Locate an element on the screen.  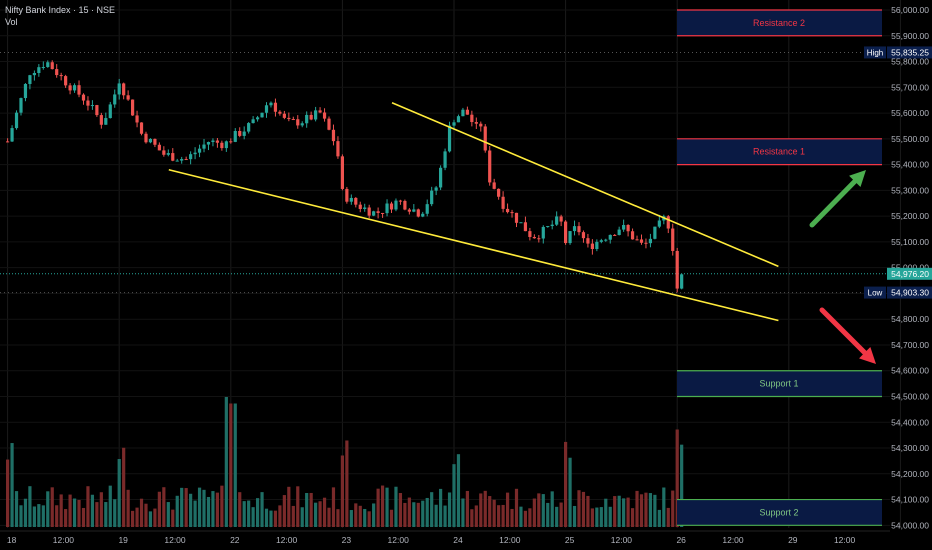
price-tick-label: 55,900.00 is located at coordinates (910, 36).